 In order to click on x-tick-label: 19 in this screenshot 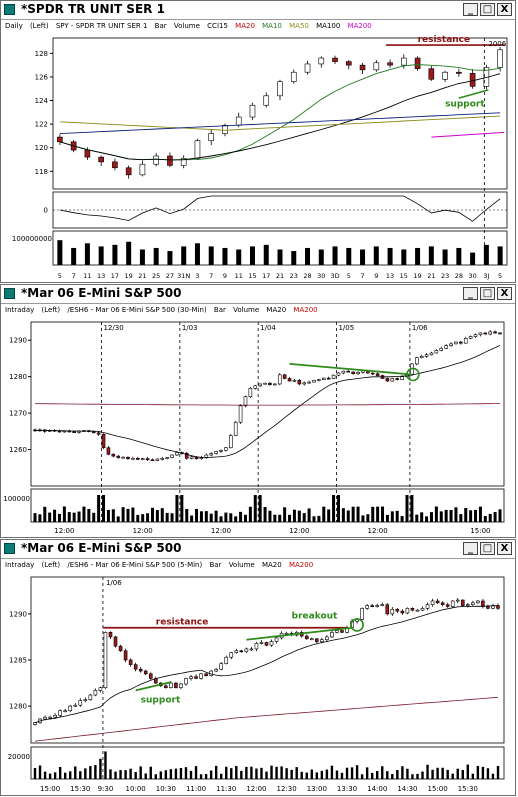, I will do `click(129, 276)`.